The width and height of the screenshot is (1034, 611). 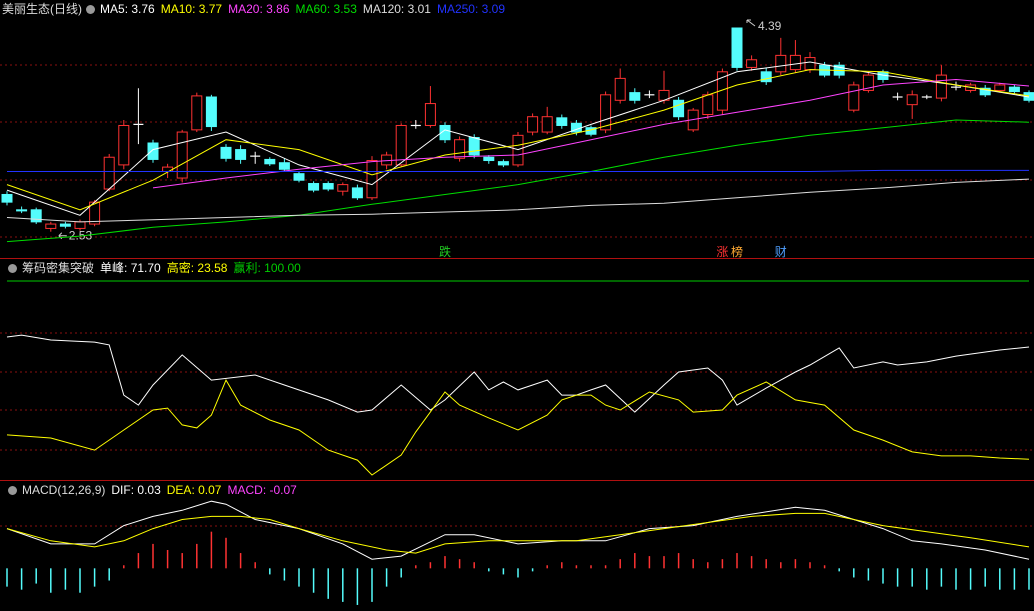 What do you see at coordinates (419, 9) in the screenshot?
I see `legend-value: 3.01` at bounding box center [419, 9].